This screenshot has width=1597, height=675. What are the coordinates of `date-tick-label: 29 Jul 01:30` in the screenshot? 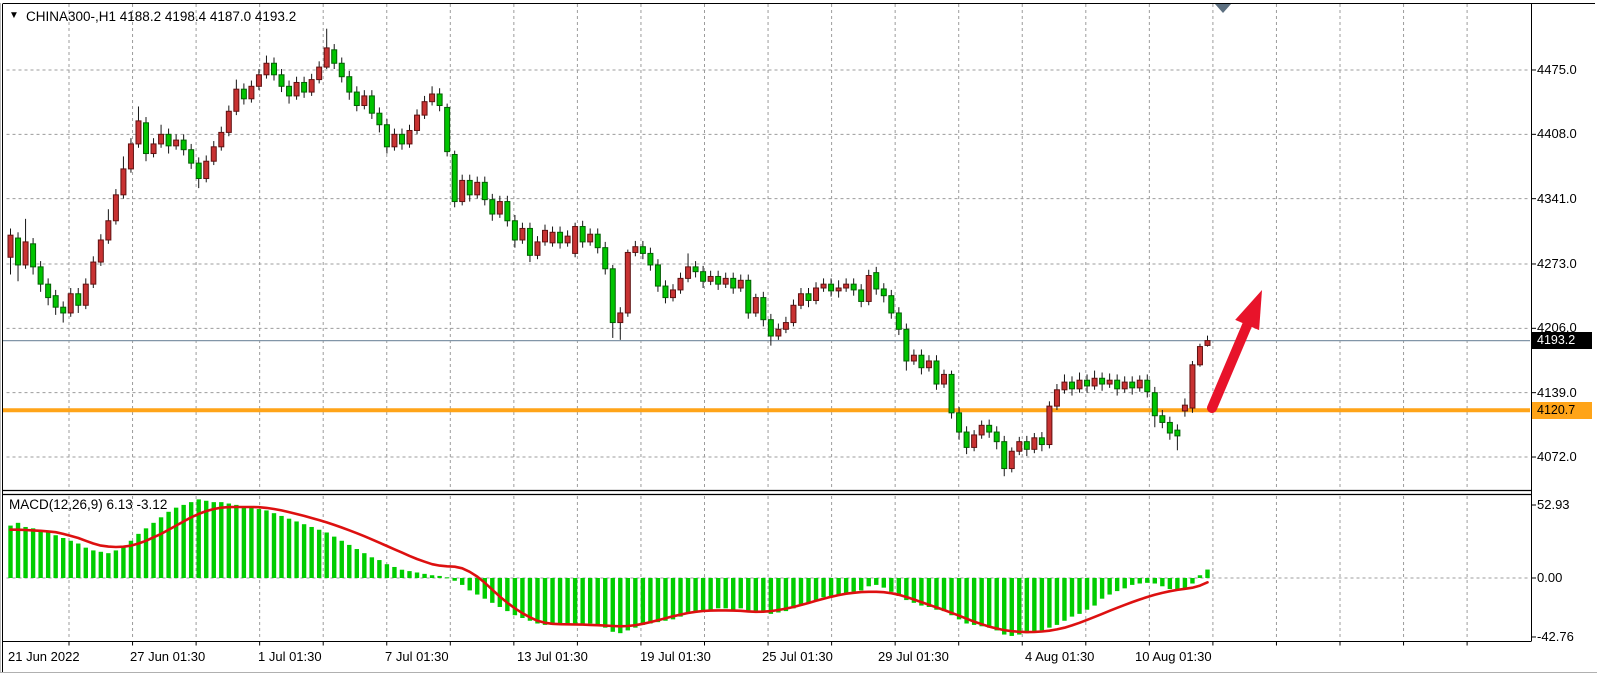 It's located at (913, 656).